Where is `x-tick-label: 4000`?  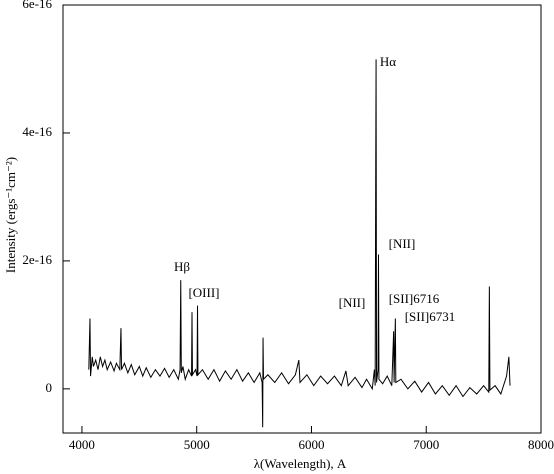 x-tick-label: 4000 is located at coordinates (82, 444).